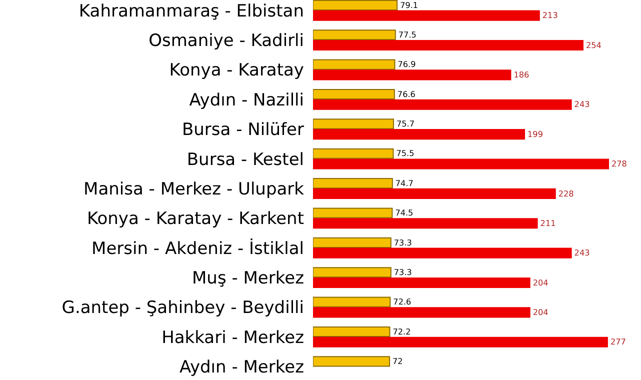 This screenshot has height=380, width=641. What do you see at coordinates (550, 15) in the screenshot?
I see `data-label: 213` at bounding box center [550, 15].